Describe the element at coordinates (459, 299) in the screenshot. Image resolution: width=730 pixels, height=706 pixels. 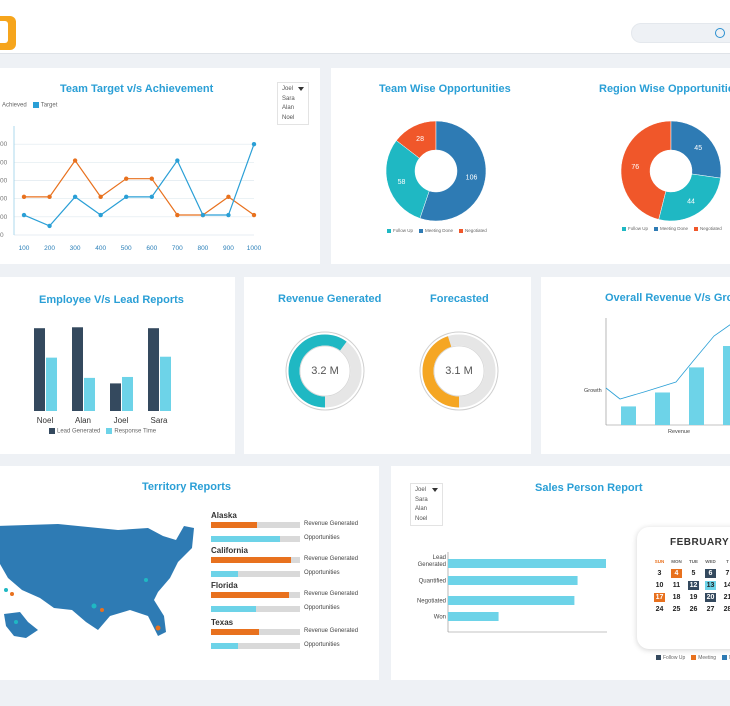
I see `forecasted-title: Forecasted` at that location.